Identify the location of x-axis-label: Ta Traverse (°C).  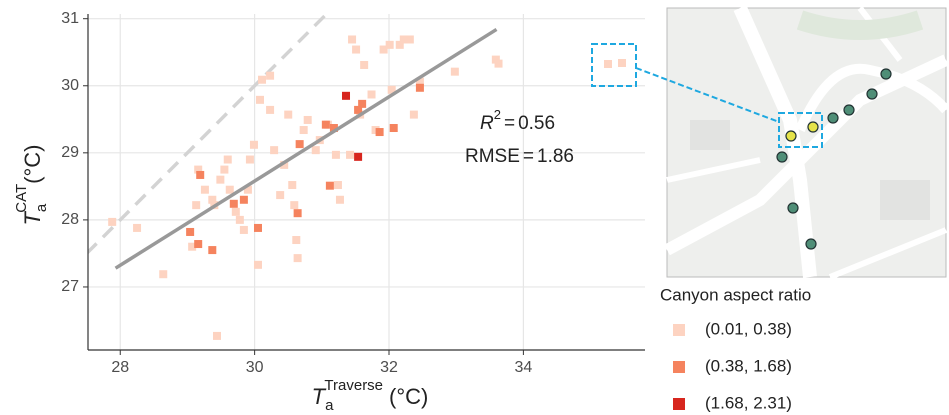
(370, 395).